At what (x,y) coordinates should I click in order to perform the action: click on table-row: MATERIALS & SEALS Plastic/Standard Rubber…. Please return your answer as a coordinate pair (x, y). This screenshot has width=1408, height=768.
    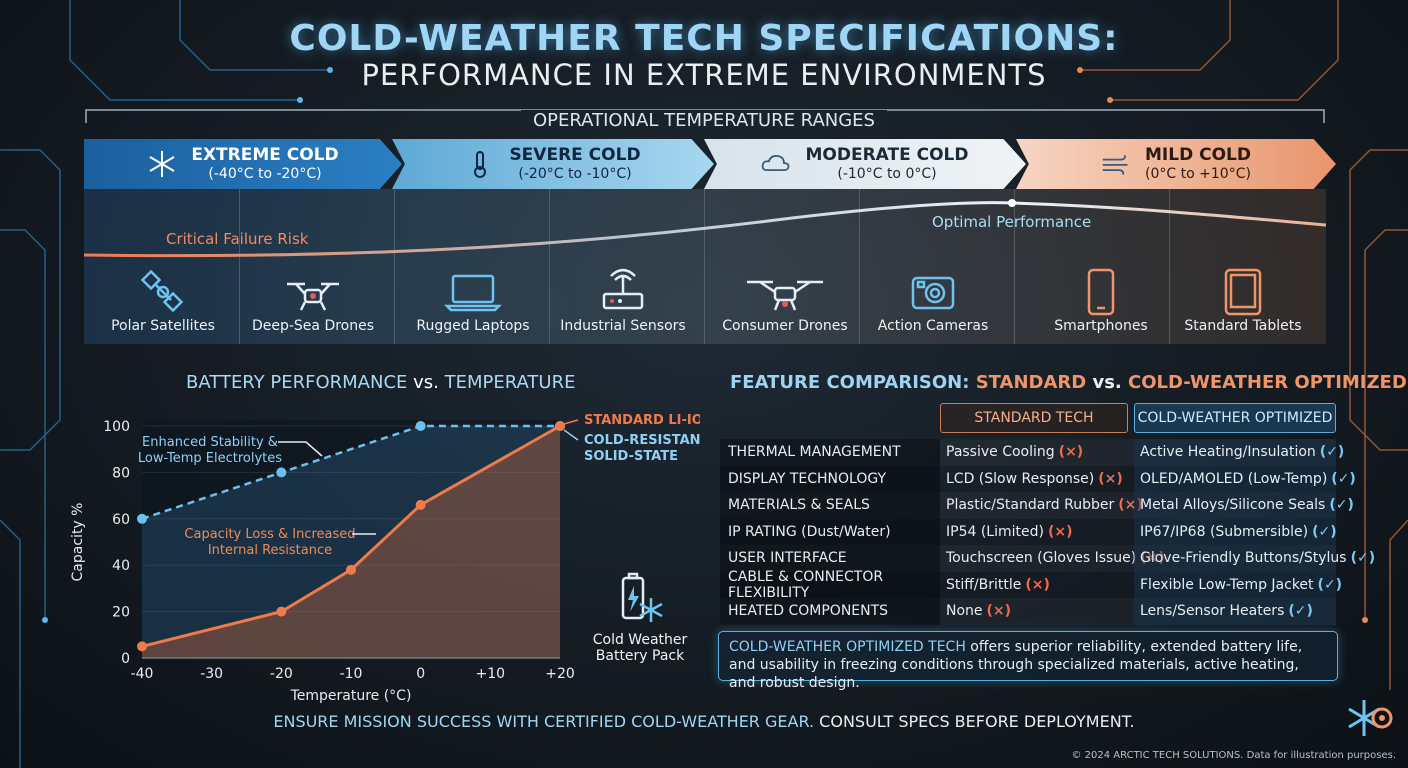
    Looking at the image, I should click on (1037, 505).